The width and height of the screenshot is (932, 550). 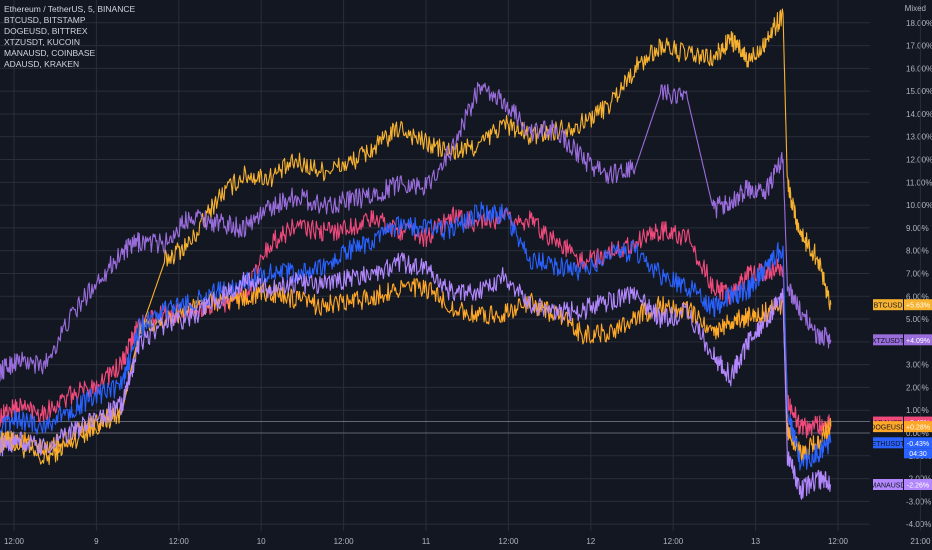 What do you see at coordinates (917, 365) in the screenshot?
I see `y-tick-label: 3.00%` at bounding box center [917, 365].